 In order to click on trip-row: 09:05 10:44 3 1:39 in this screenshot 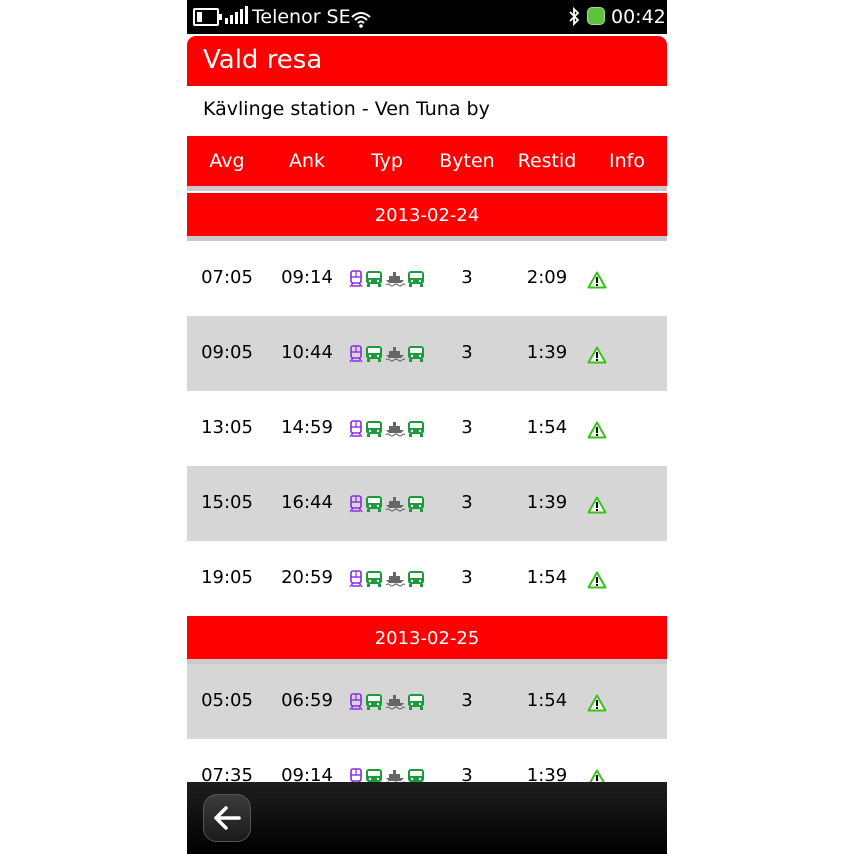, I will do `click(427, 353)`.